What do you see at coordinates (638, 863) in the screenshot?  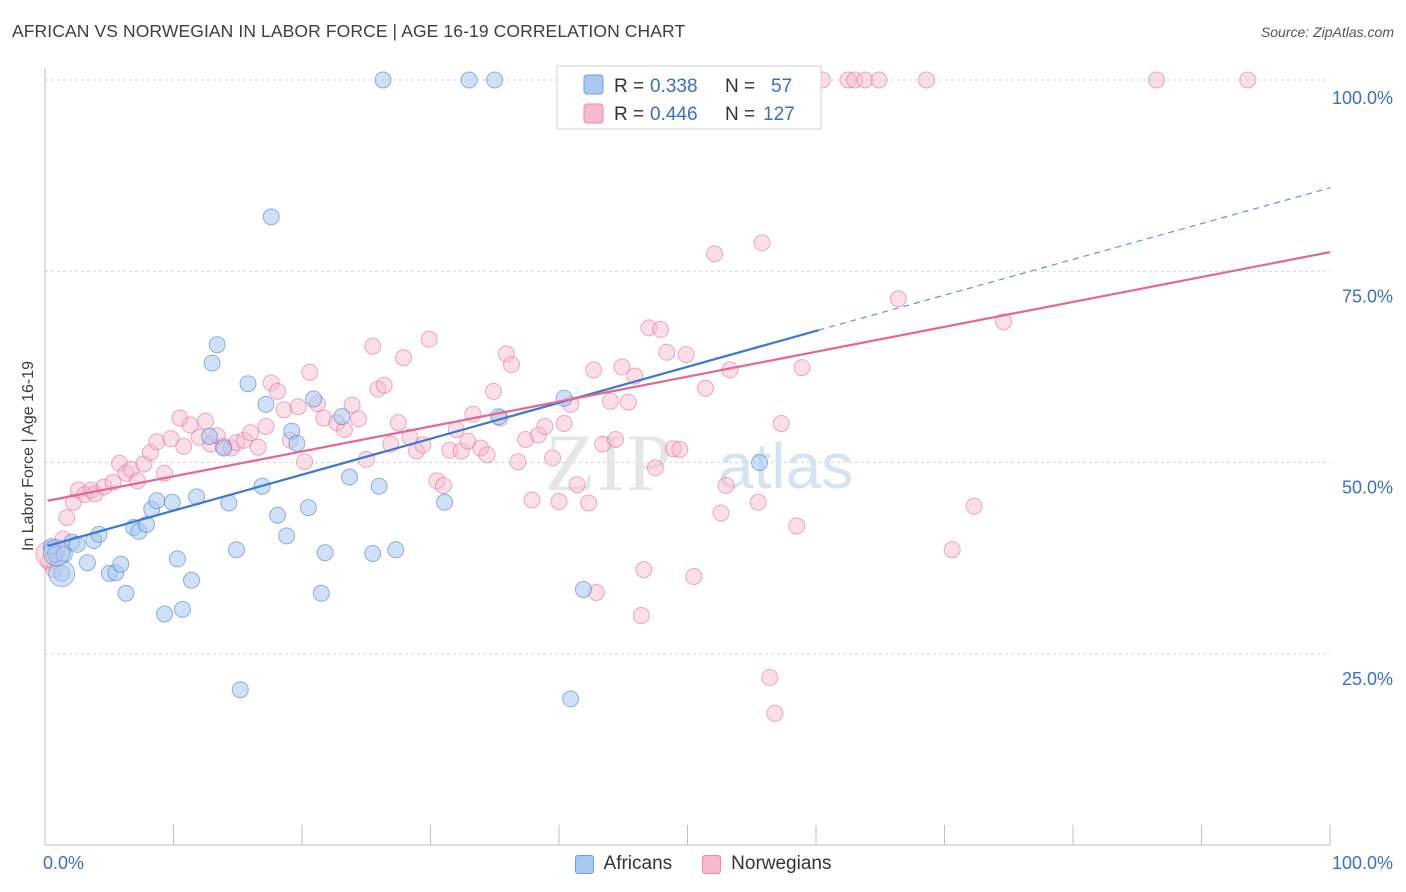 I see `africans-label: Africans` at bounding box center [638, 863].